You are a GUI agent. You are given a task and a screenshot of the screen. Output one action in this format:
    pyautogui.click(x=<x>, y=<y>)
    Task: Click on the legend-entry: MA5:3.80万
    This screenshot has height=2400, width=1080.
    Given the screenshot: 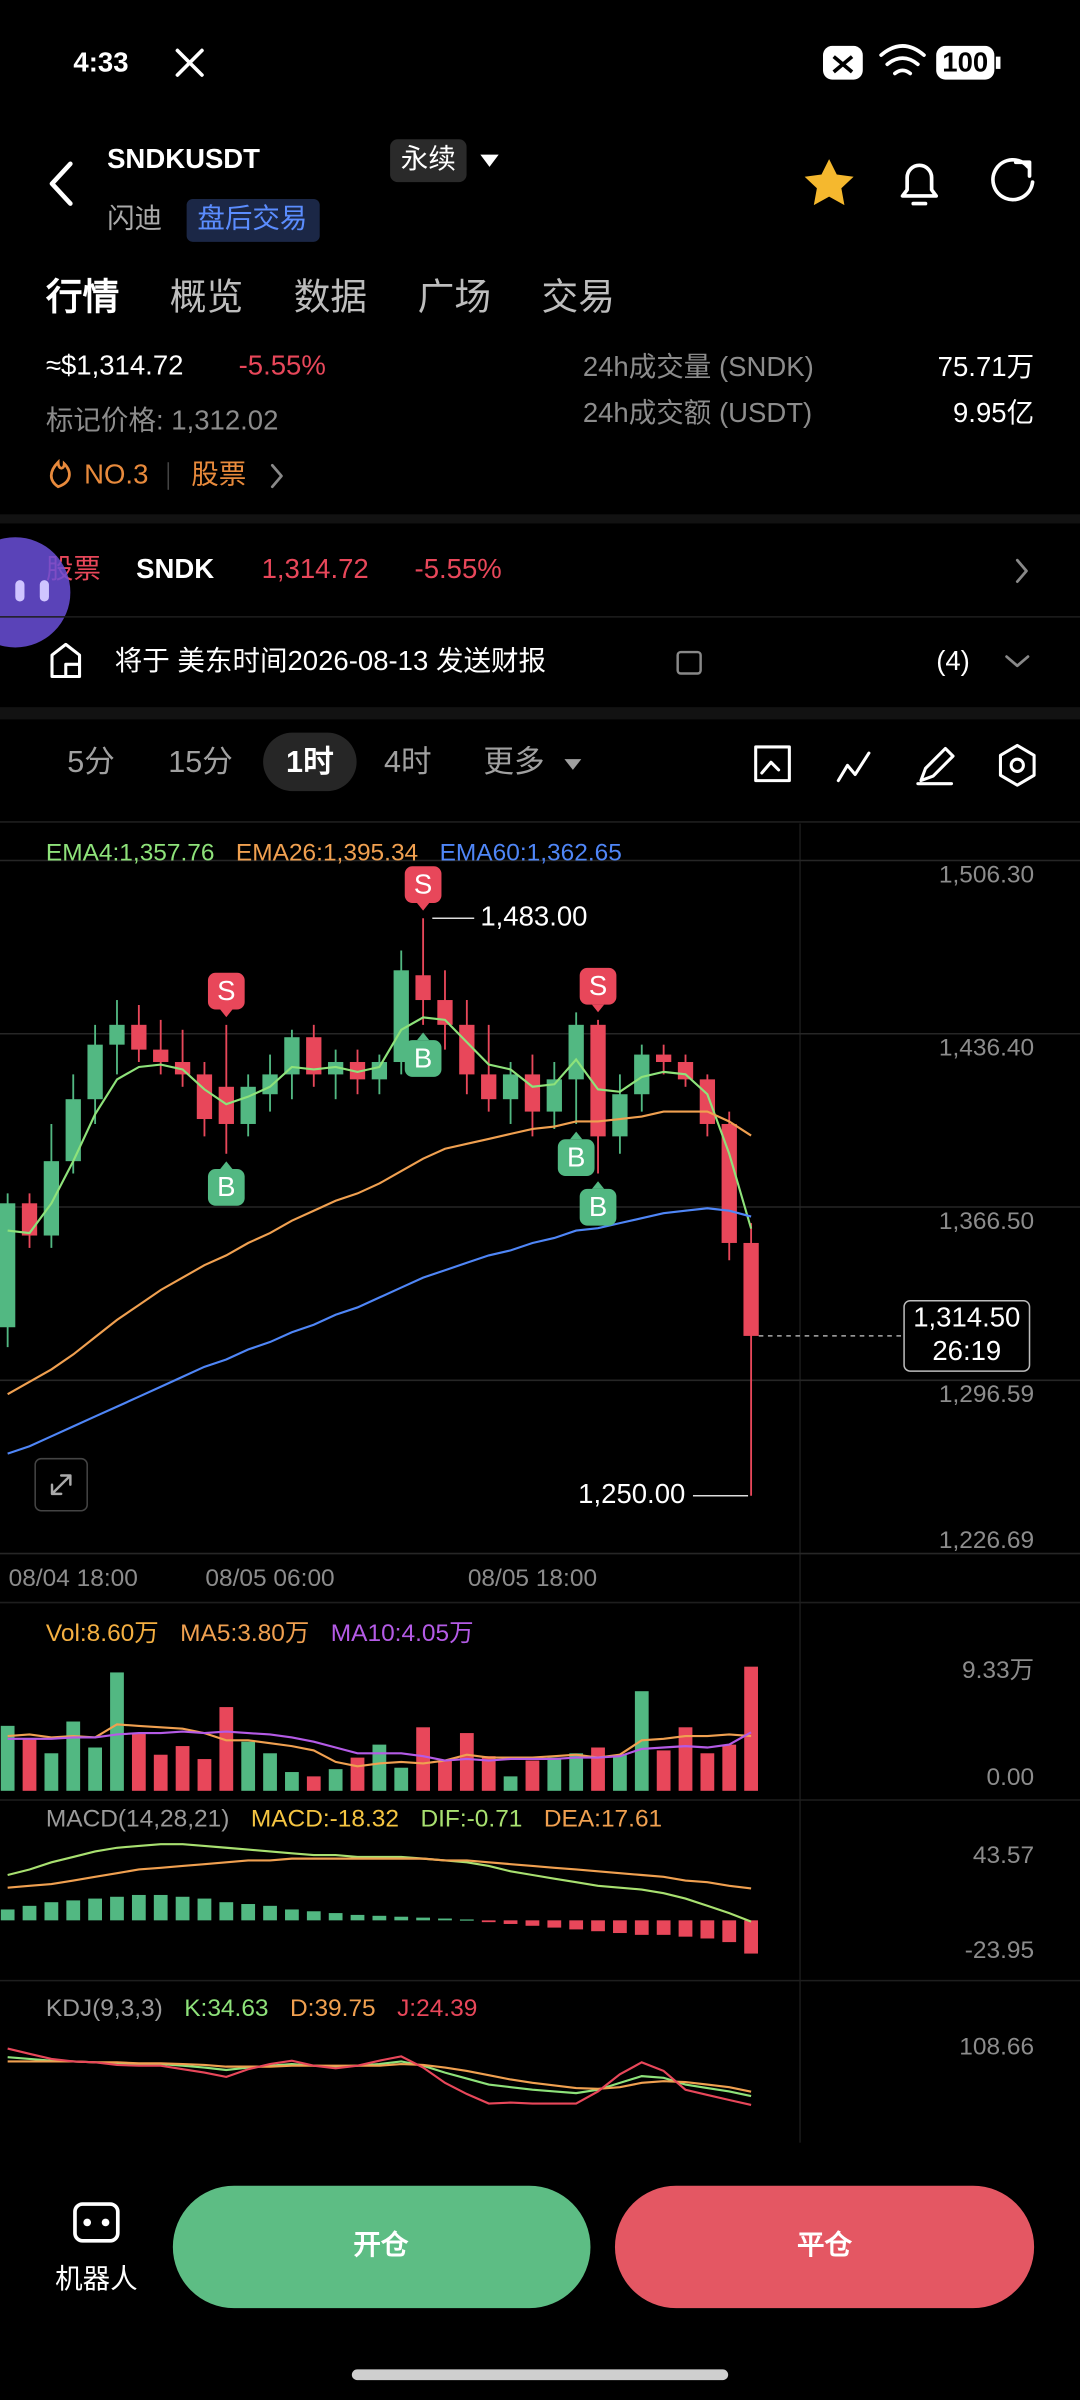 What is the action you would take?
    pyautogui.click(x=244, y=1633)
    